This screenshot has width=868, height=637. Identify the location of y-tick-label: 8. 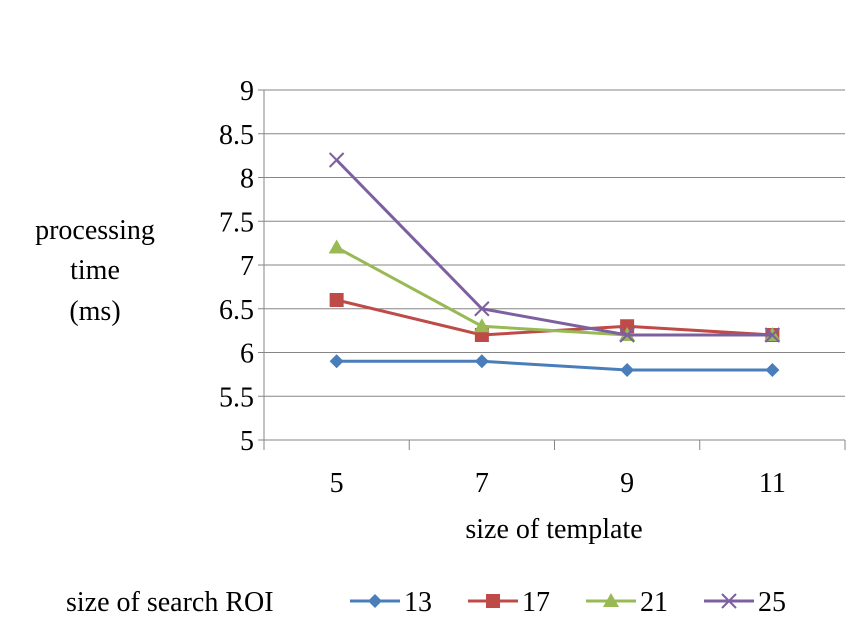
(247, 179).